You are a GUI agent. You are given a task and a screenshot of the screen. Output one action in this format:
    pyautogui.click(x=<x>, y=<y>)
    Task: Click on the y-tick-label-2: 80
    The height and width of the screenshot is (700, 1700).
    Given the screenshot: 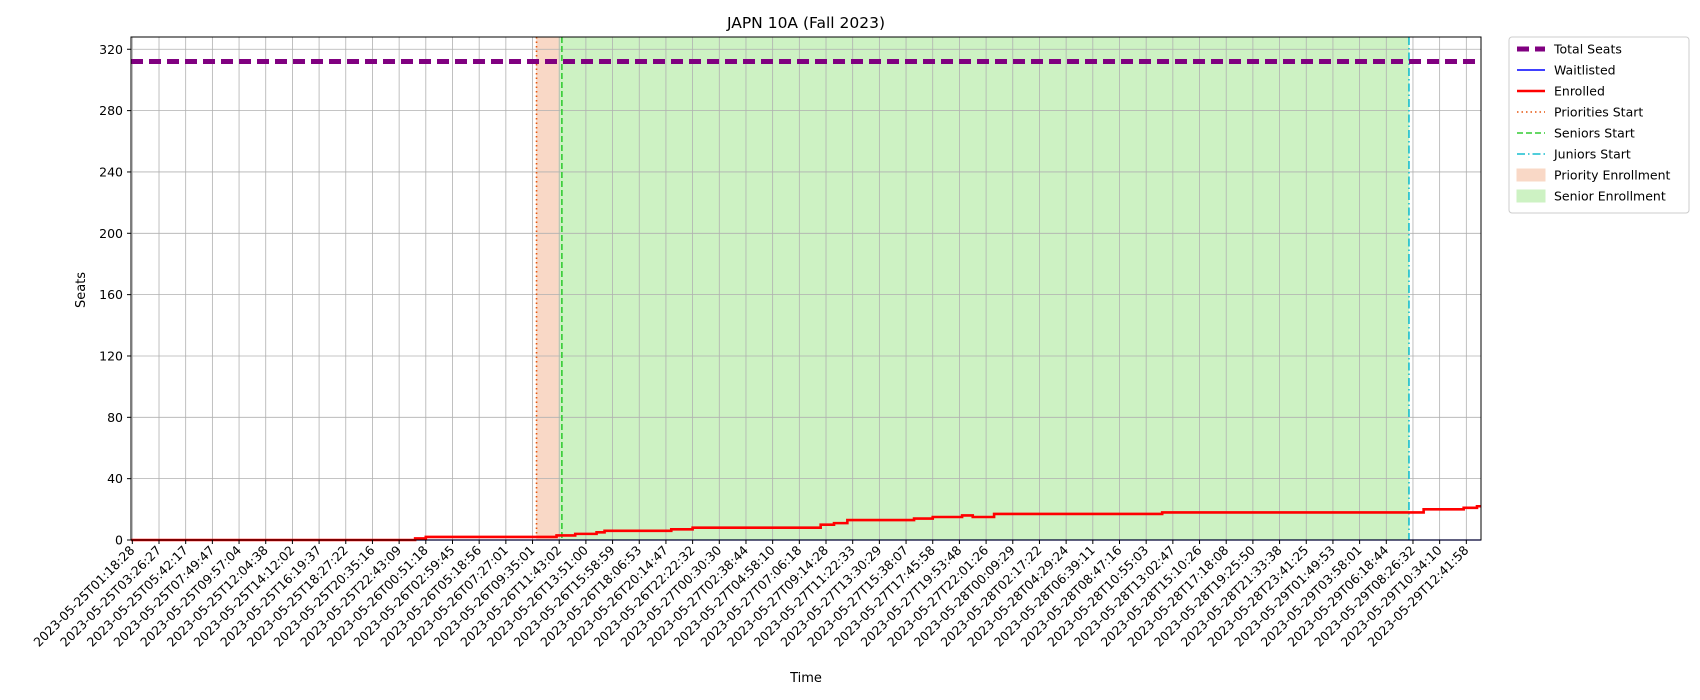 What is the action you would take?
    pyautogui.click(x=115, y=417)
    